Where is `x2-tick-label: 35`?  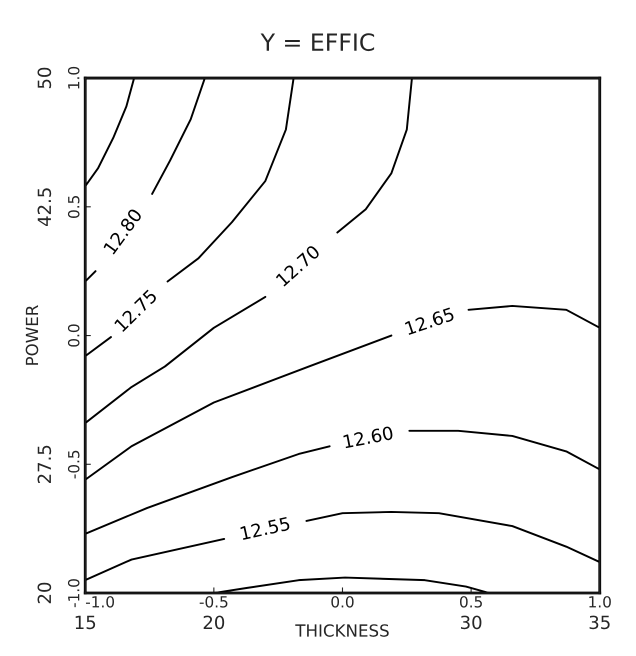 x2-tick-label: 35 is located at coordinates (600, 623).